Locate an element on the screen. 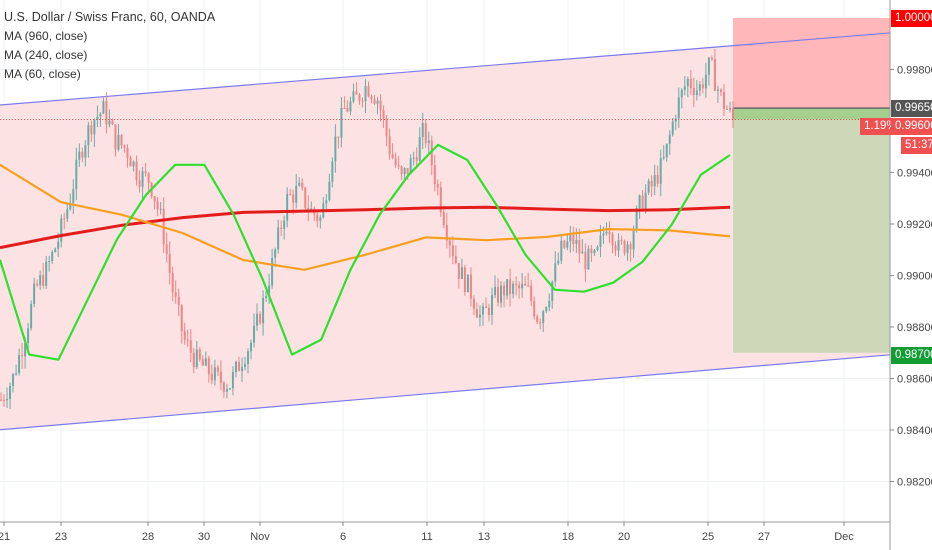  time-tick-label: 30 is located at coordinates (204, 537).